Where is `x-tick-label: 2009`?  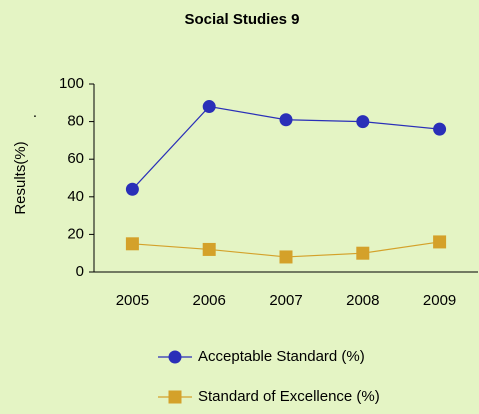
x-tick-label: 2009 is located at coordinates (439, 300).